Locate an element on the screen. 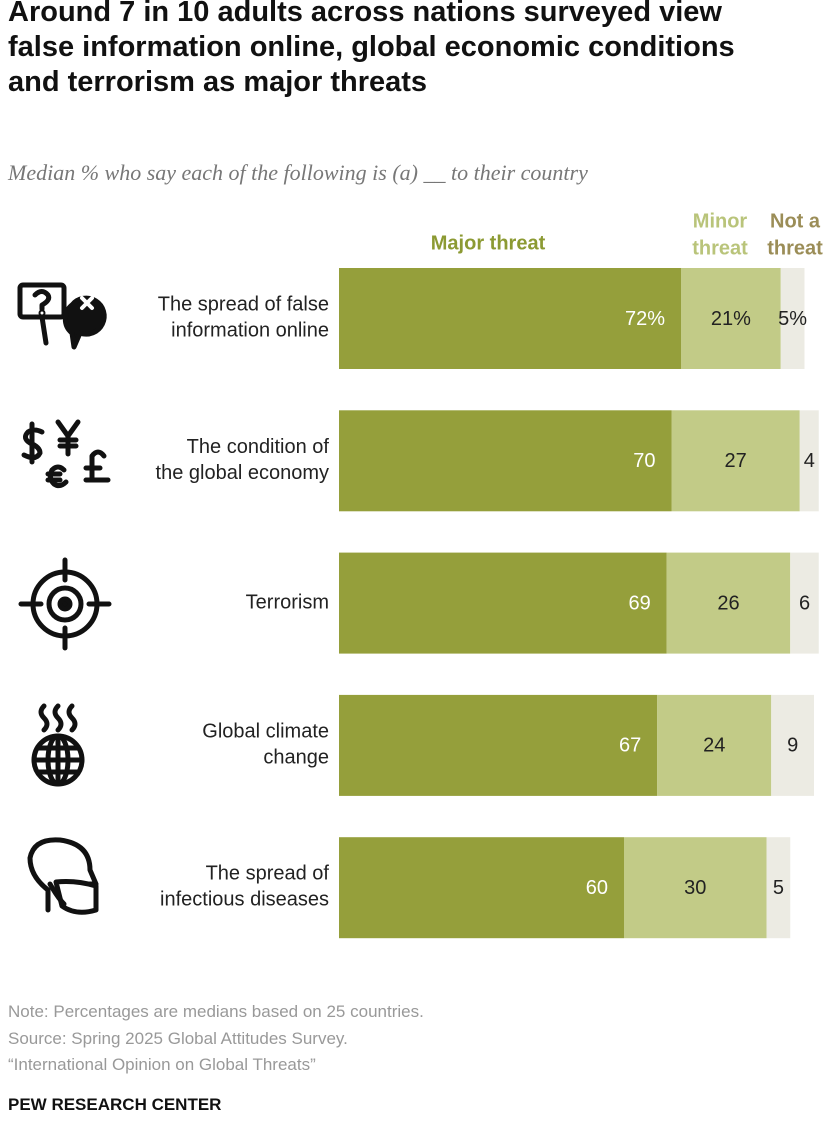 This screenshot has width=840, height=1148. value-label: 67 is located at coordinates (630, 746).